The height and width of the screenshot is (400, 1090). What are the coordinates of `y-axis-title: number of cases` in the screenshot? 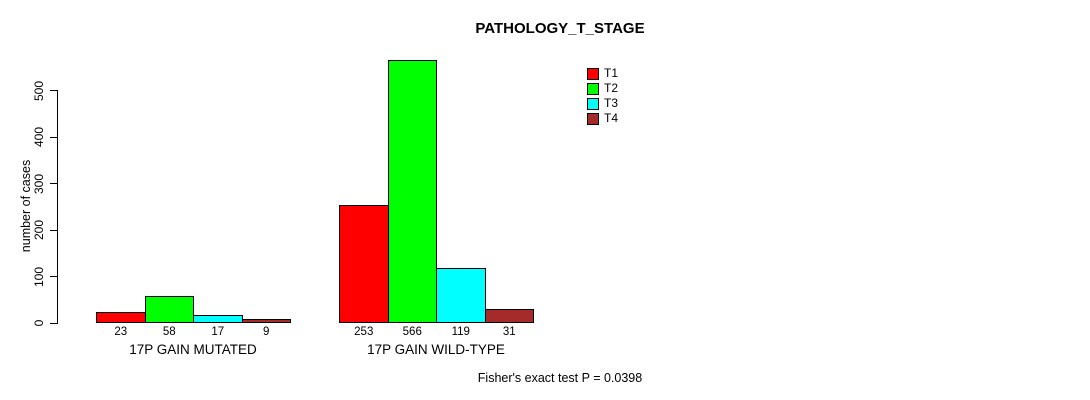 It's located at (26, 206).